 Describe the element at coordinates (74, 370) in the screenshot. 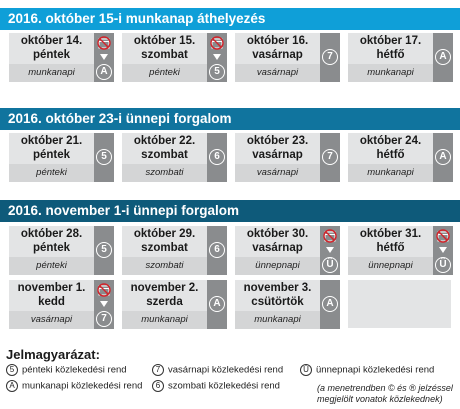

I see `legend-text: pénteki közlekedési rend` at that location.